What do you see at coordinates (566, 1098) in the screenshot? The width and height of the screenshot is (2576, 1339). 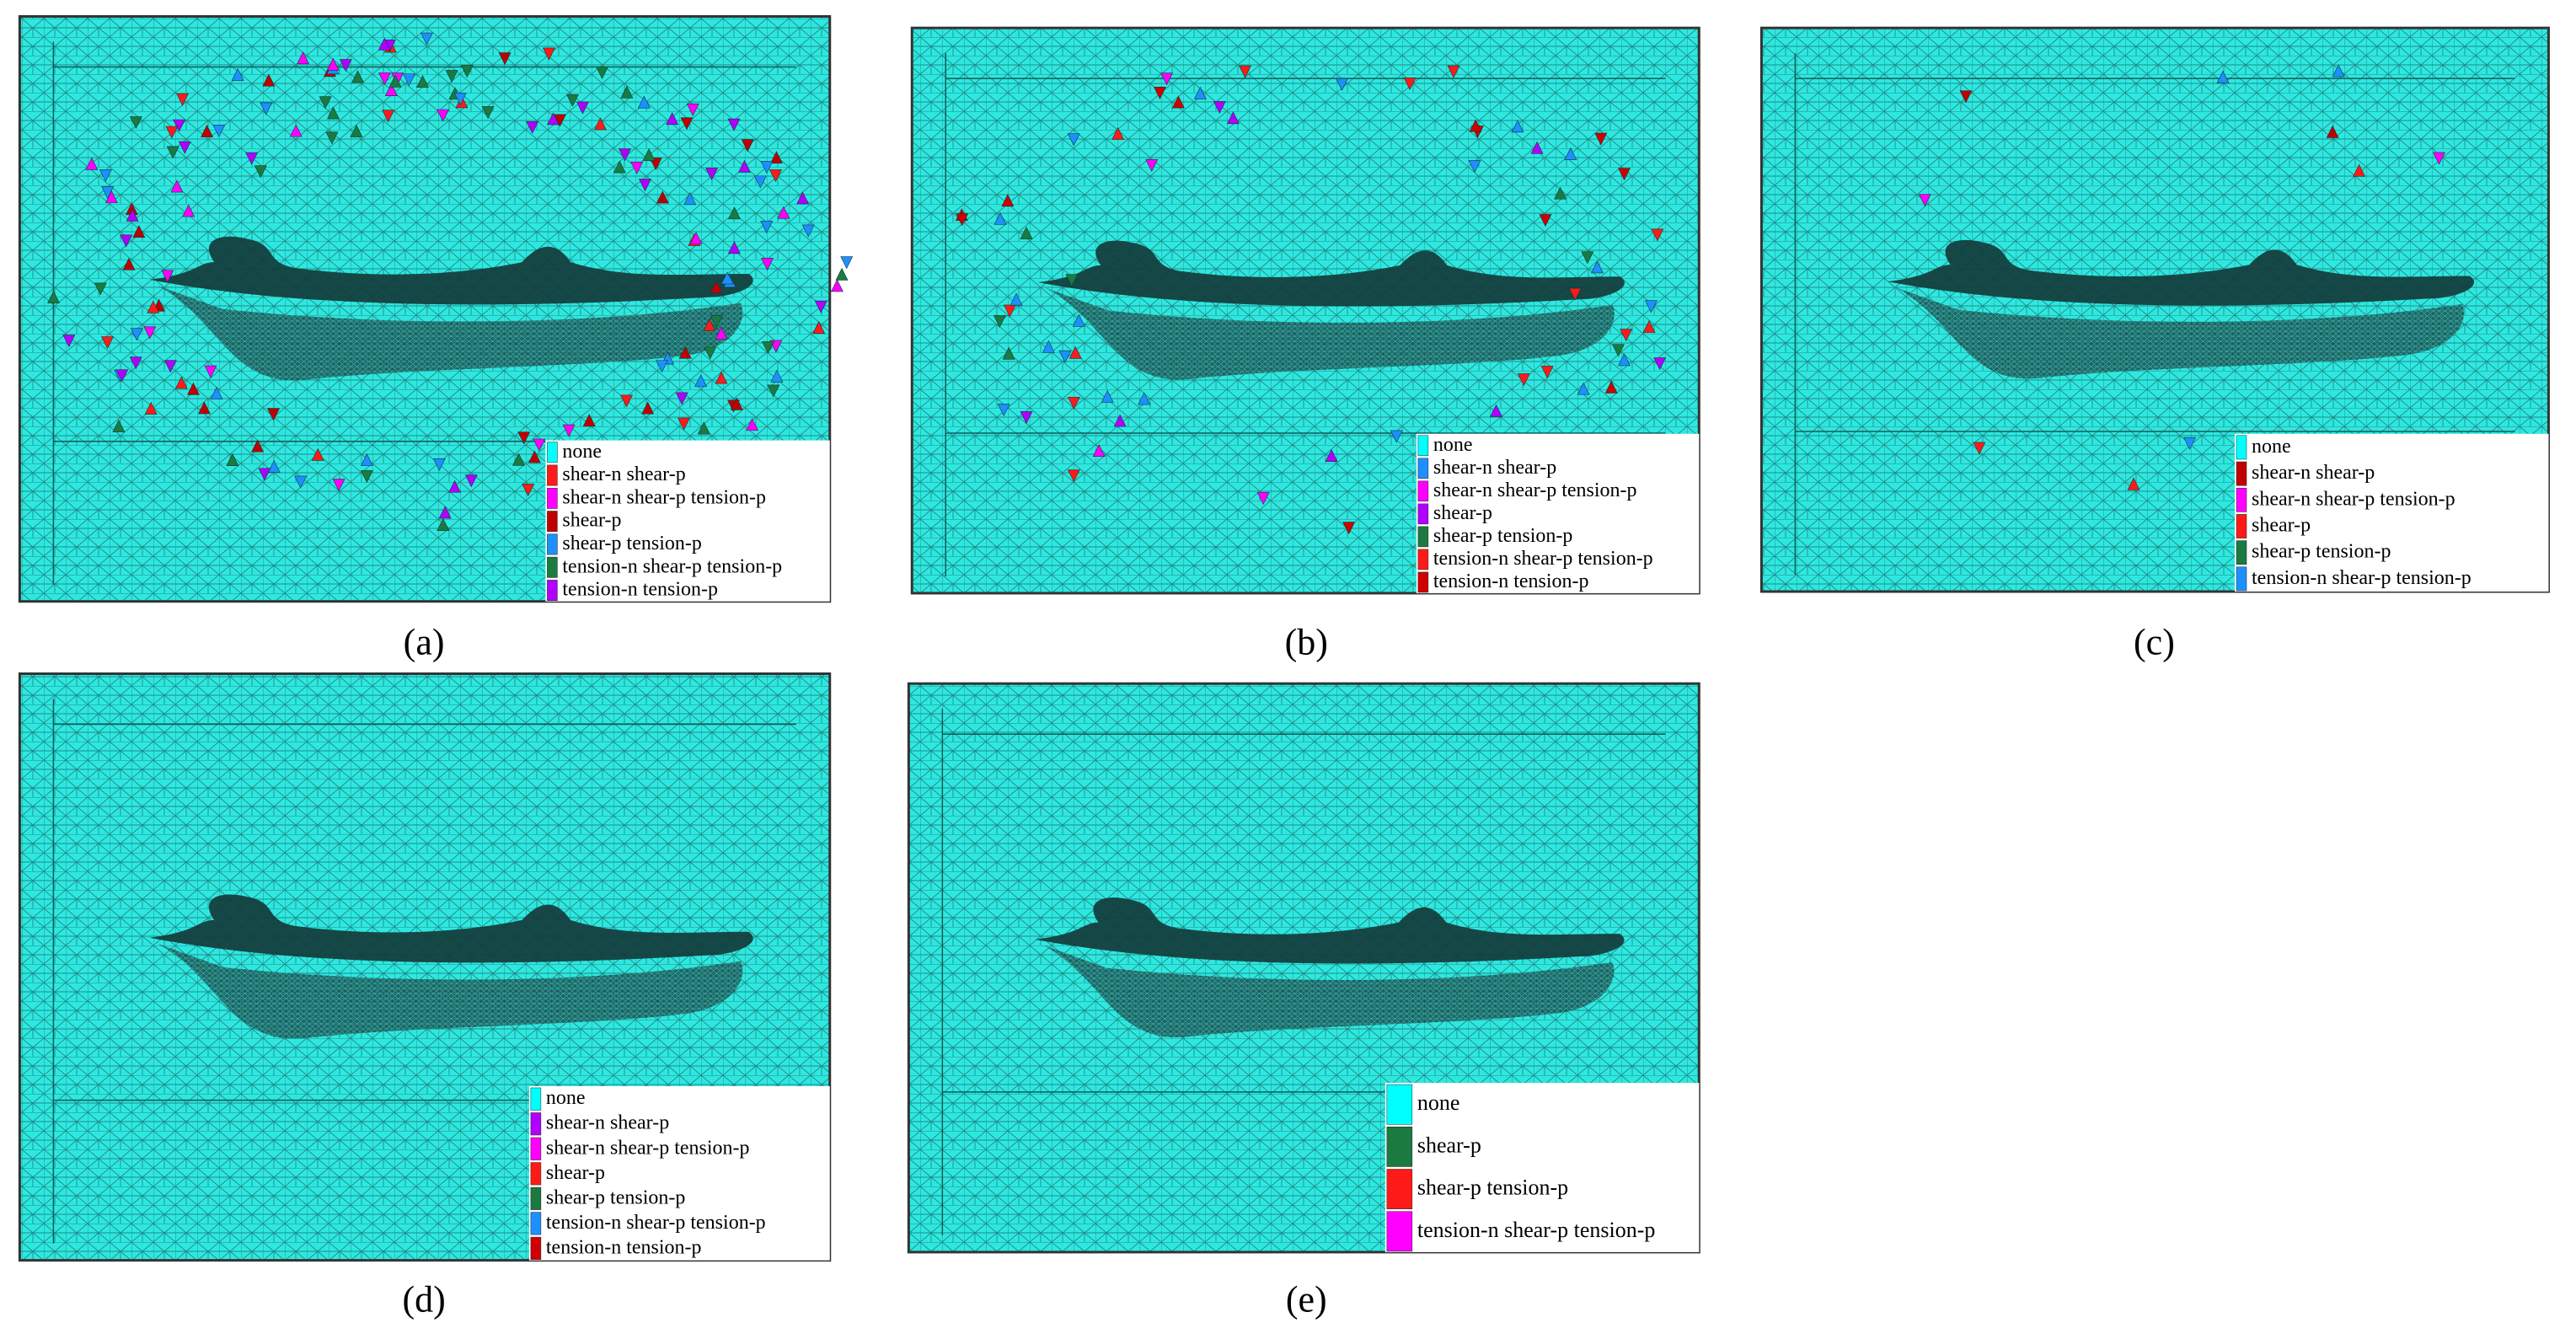 I see `legend-label: none` at bounding box center [566, 1098].